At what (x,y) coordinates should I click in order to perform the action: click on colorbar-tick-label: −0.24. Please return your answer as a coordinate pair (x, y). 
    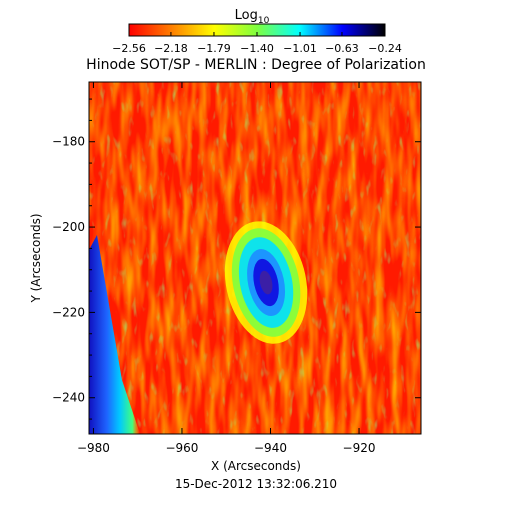
    Looking at the image, I should click on (385, 48).